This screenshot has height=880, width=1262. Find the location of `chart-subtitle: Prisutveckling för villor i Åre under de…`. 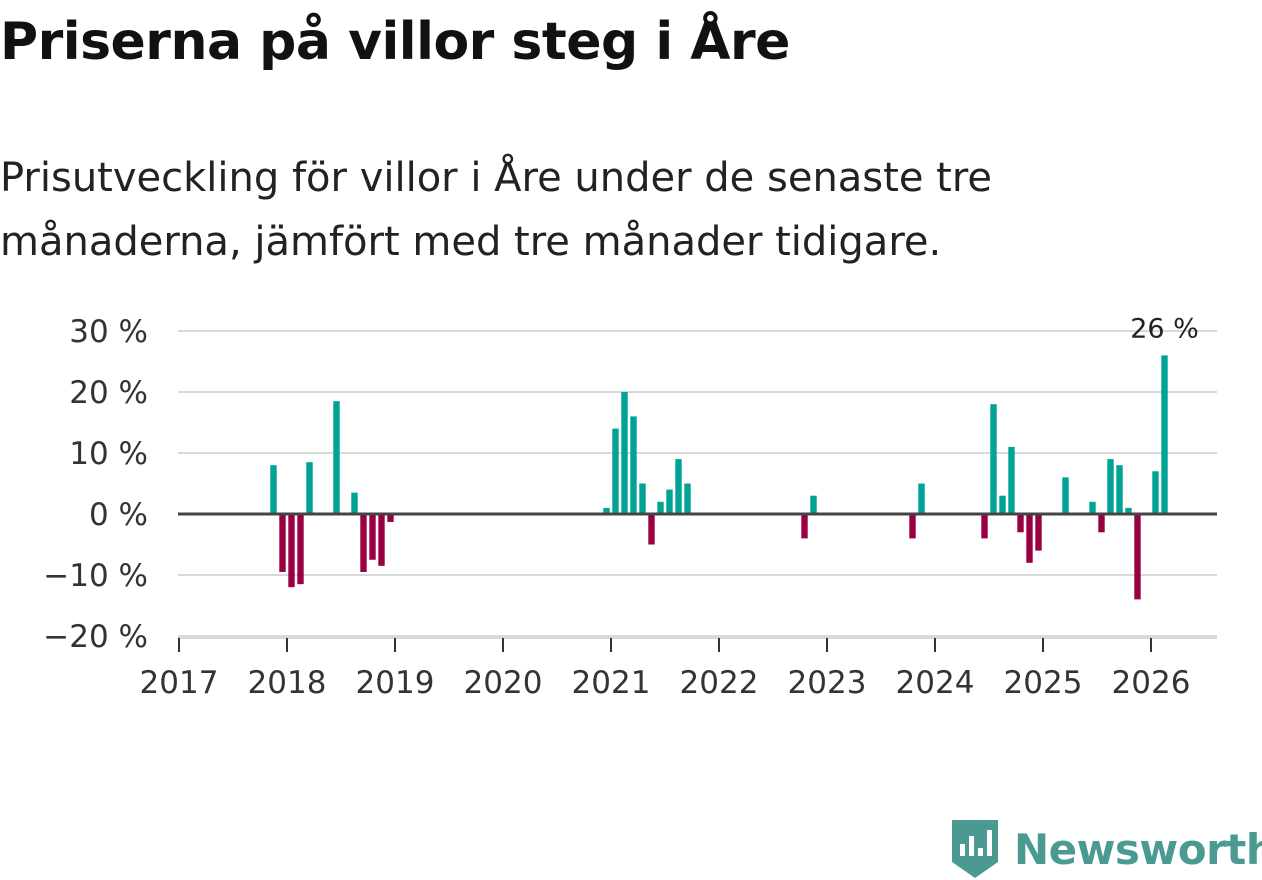

chart-subtitle: Prisutveckling för villor i Åre under de… is located at coordinates (496, 210).